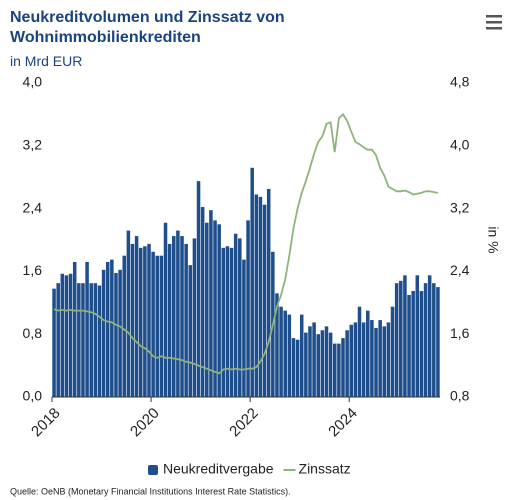 The height and width of the screenshot is (500, 514). I want to click on y-tick-label: 0,8, so click(33, 333).